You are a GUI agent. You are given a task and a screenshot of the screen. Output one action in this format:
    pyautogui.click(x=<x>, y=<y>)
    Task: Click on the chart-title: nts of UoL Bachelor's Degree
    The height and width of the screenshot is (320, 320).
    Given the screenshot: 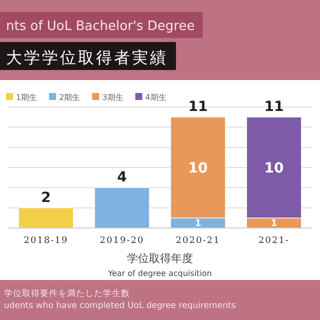 What is the action you would take?
    pyautogui.click(x=100, y=26)
    